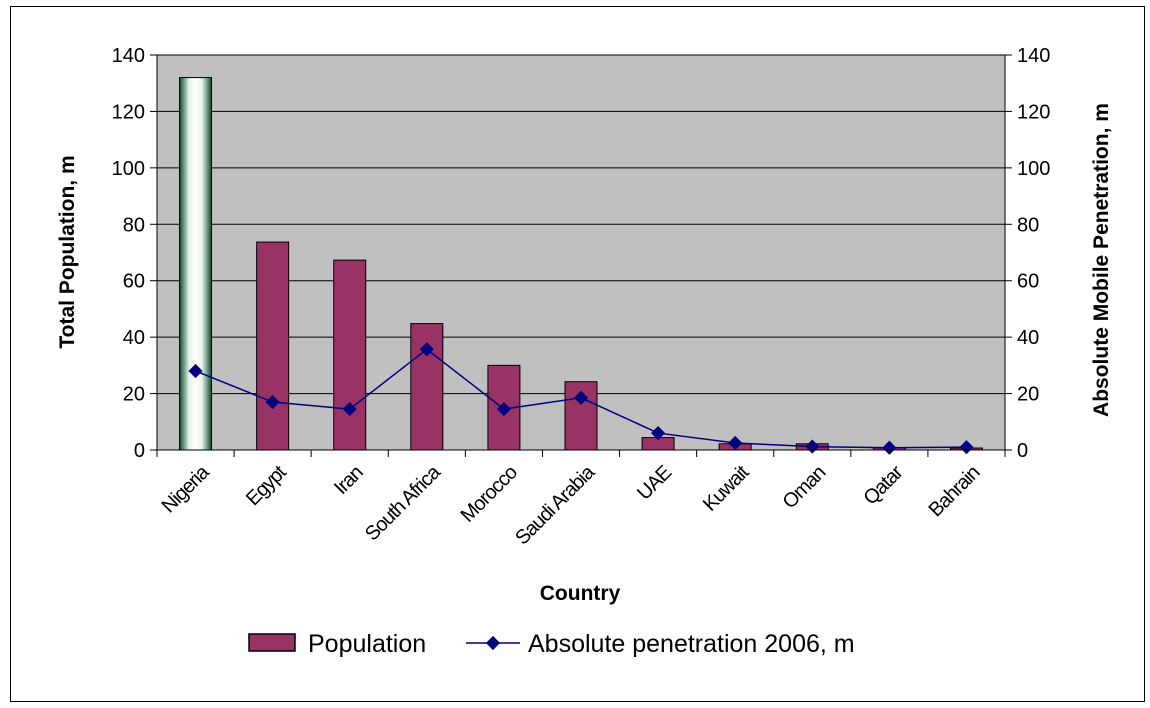  I want to click on x-tick-label: Nigeria, so click(186, 489).